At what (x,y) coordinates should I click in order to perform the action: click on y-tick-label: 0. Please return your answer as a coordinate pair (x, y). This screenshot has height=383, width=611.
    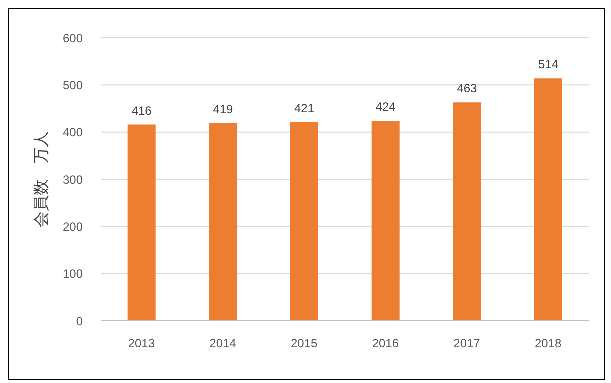
    Looking at the image, I should click on (80, 321).